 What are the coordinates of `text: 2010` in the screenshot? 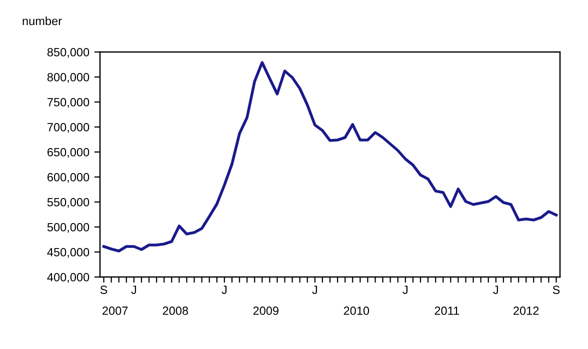 It's located at (357, 310).